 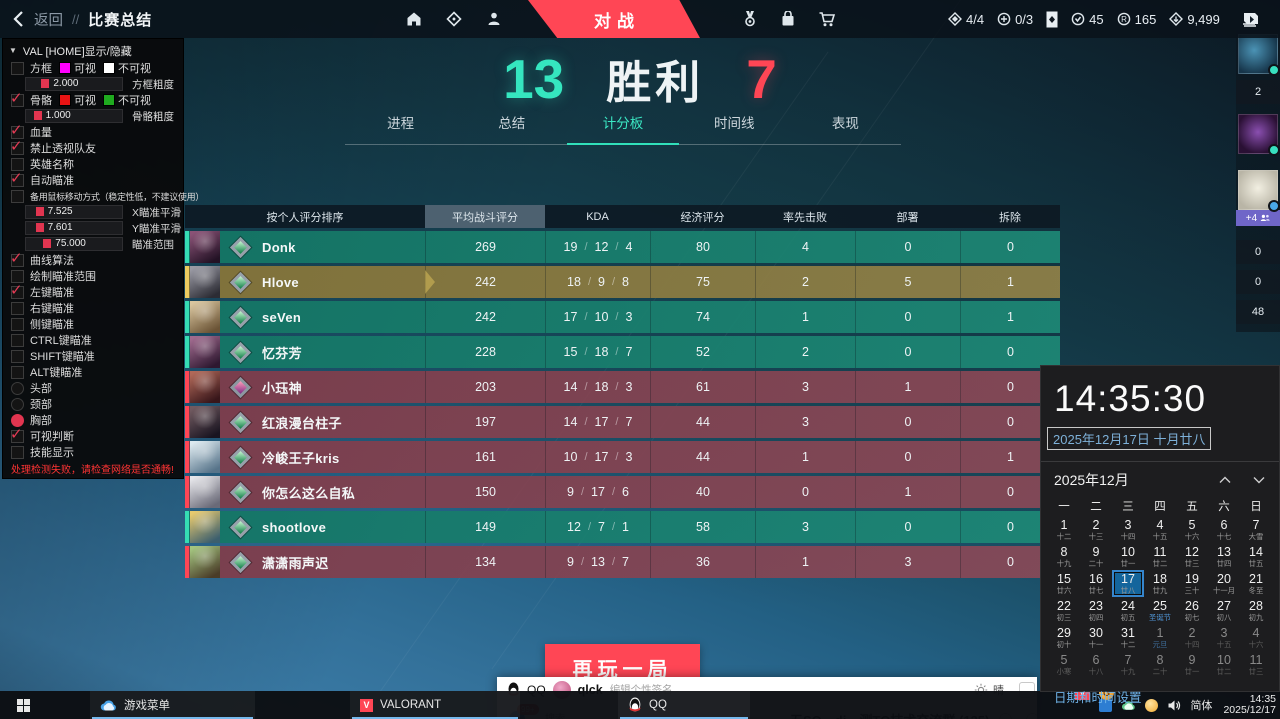 I want to click on tray-qq-icon, so click(x=1152, y=705).